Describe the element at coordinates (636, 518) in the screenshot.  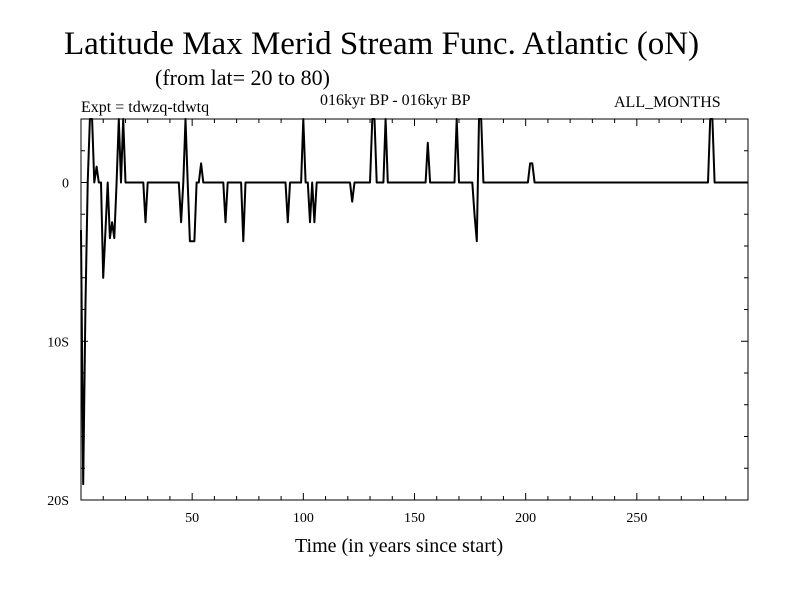
I see `x-tick-label: 250` at that location.